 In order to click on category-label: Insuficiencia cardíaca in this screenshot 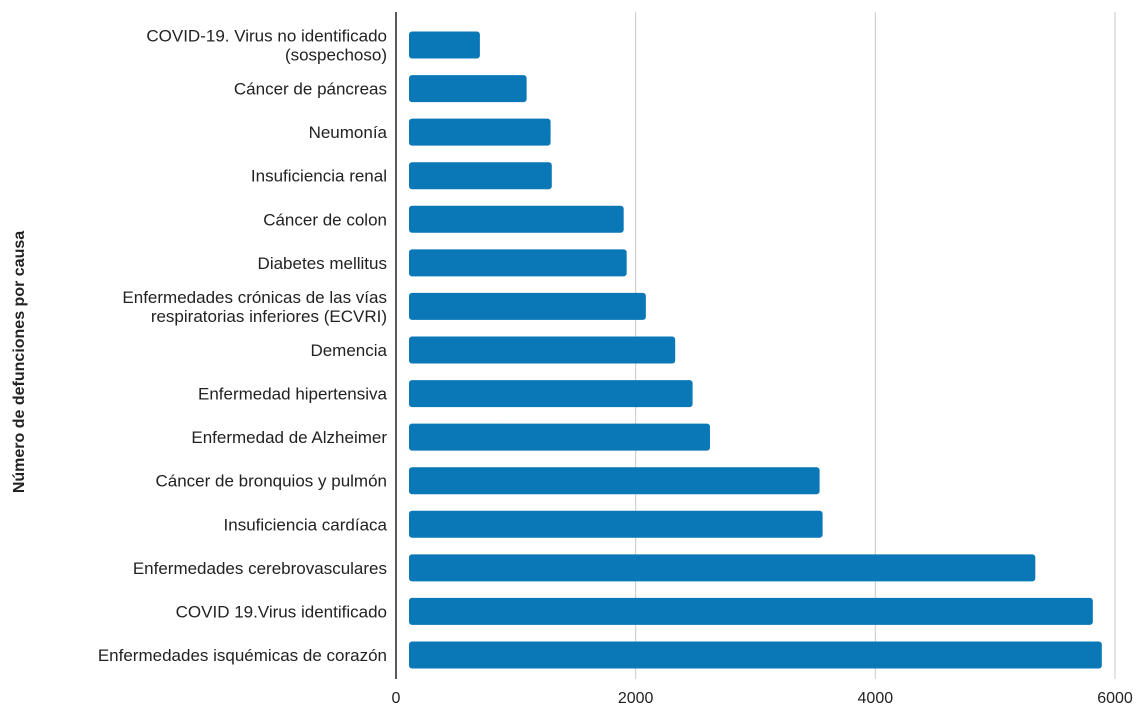, I will do `click(306, 524)`.